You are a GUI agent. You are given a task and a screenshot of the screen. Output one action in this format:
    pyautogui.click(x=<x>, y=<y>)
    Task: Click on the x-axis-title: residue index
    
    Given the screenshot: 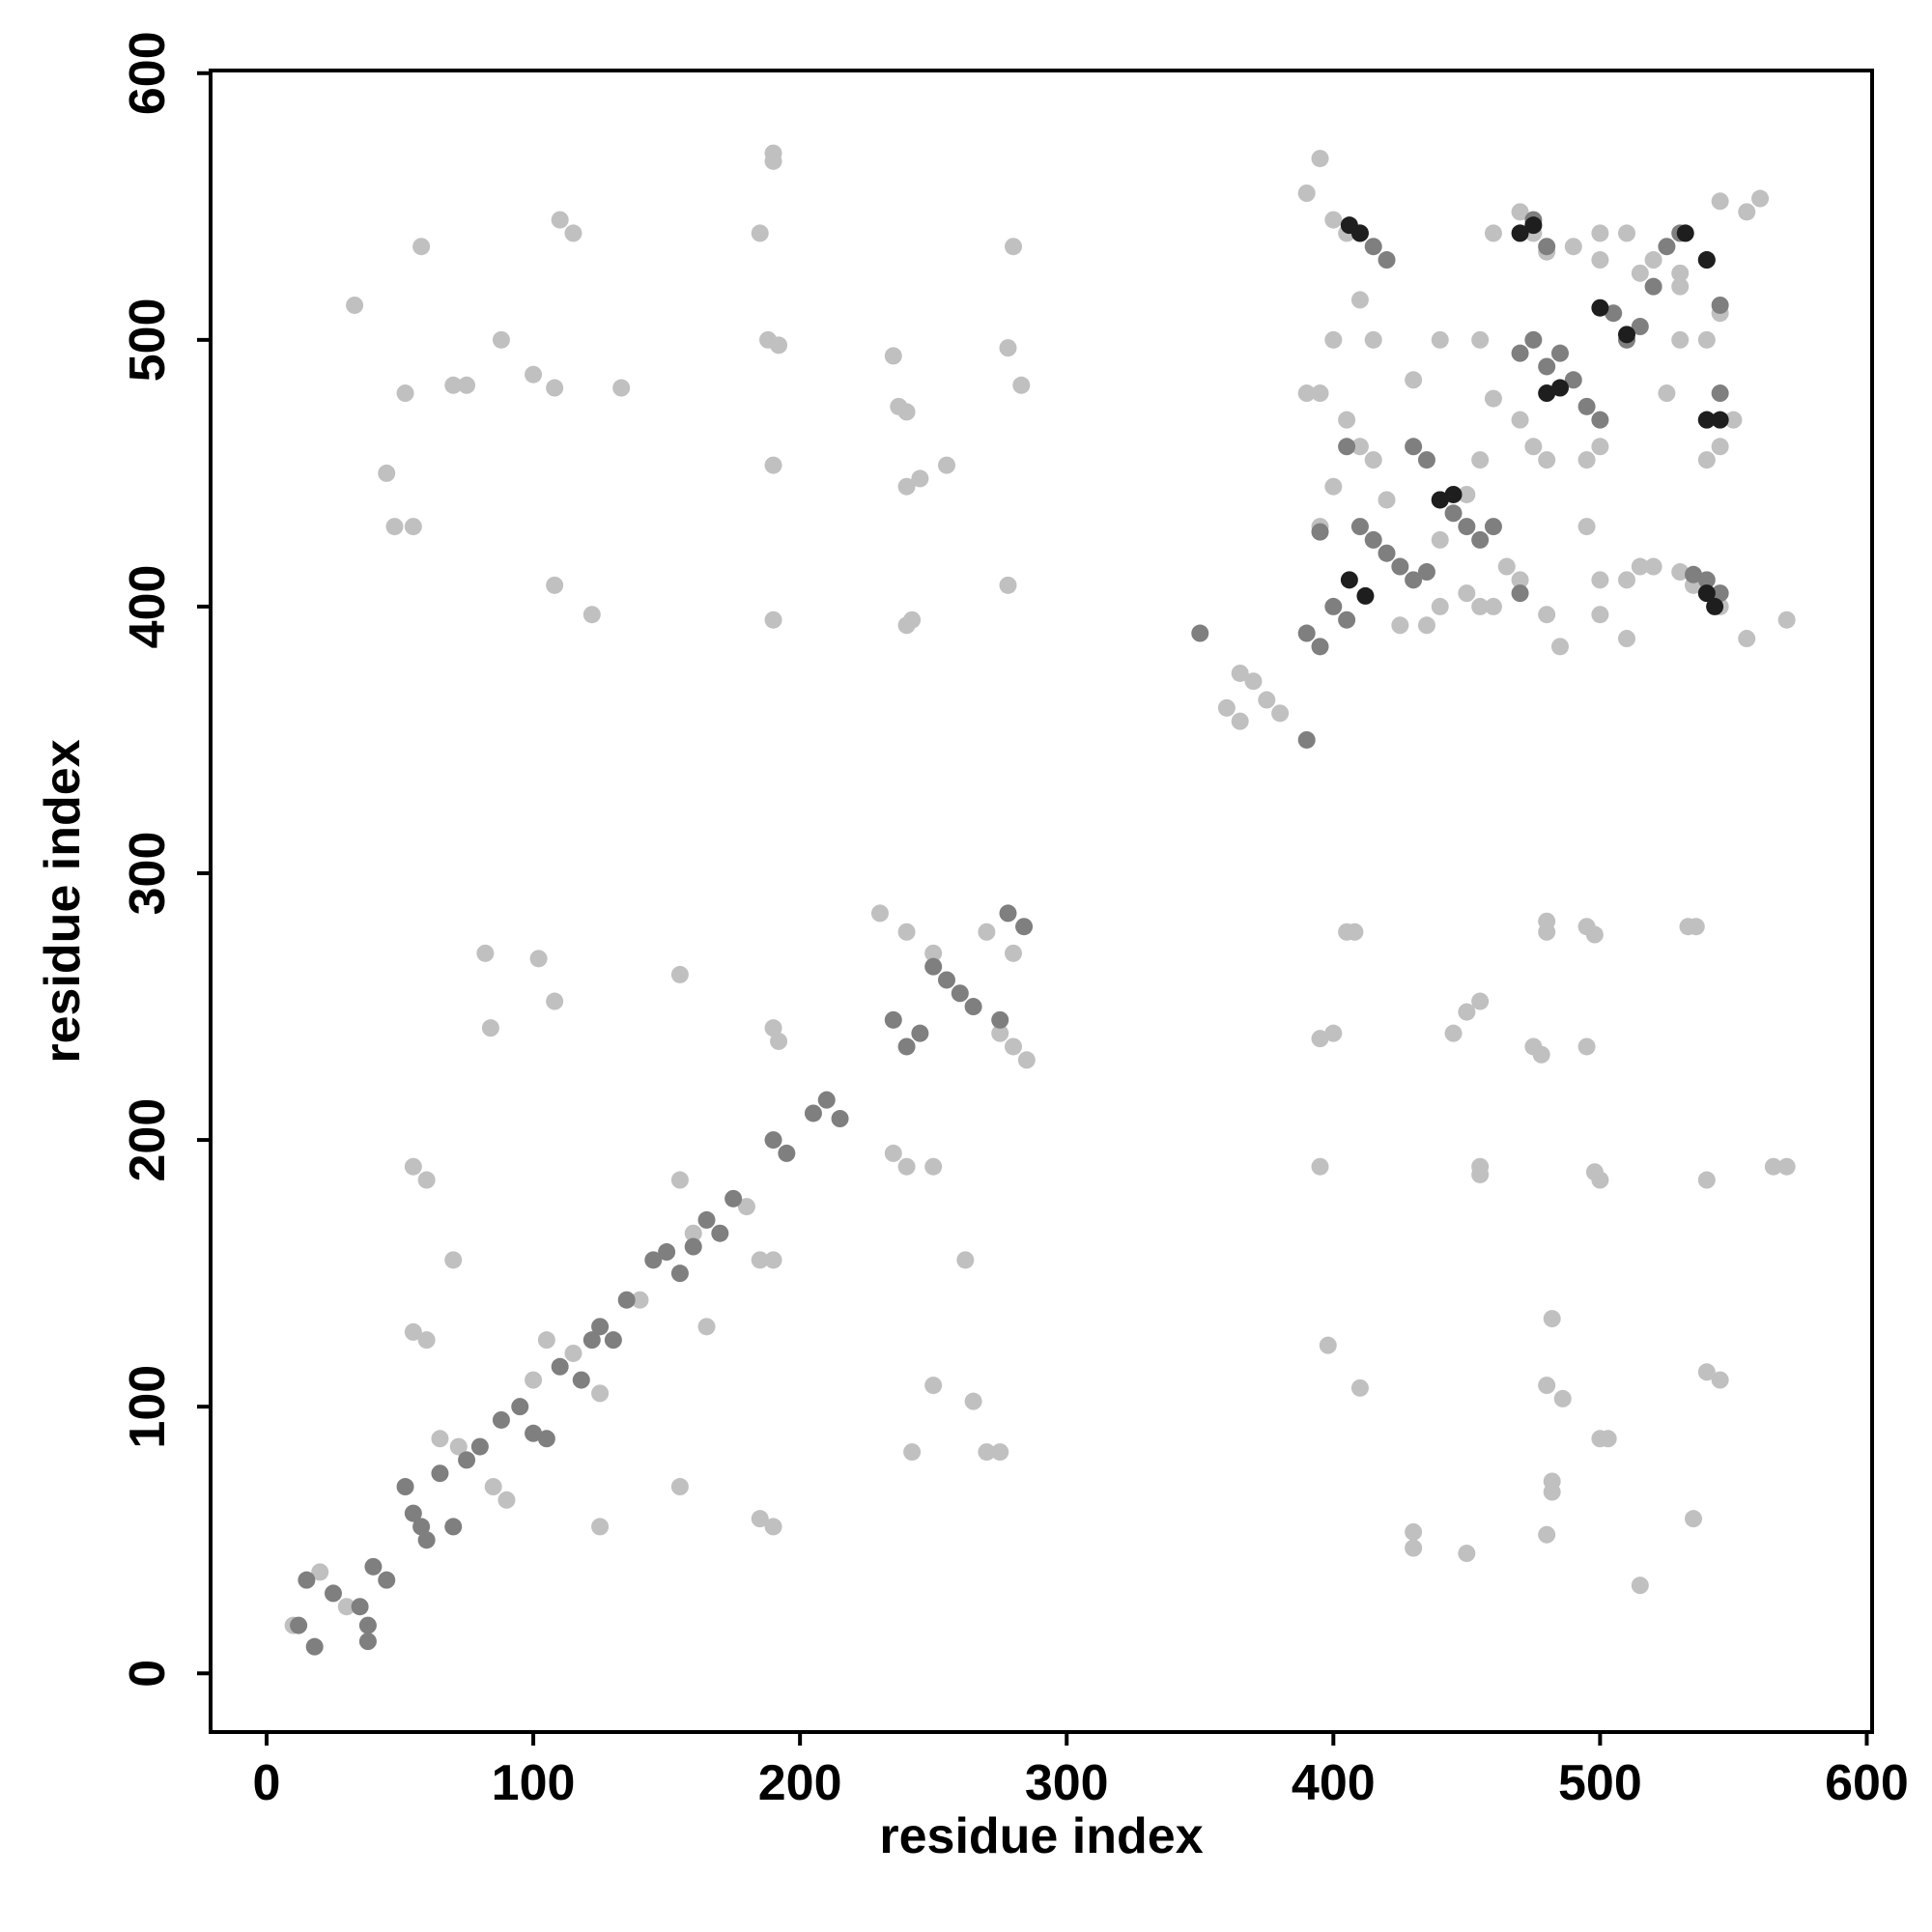 What is the action you would take?
    pyautogui.click(x=1041, y=1836)
    